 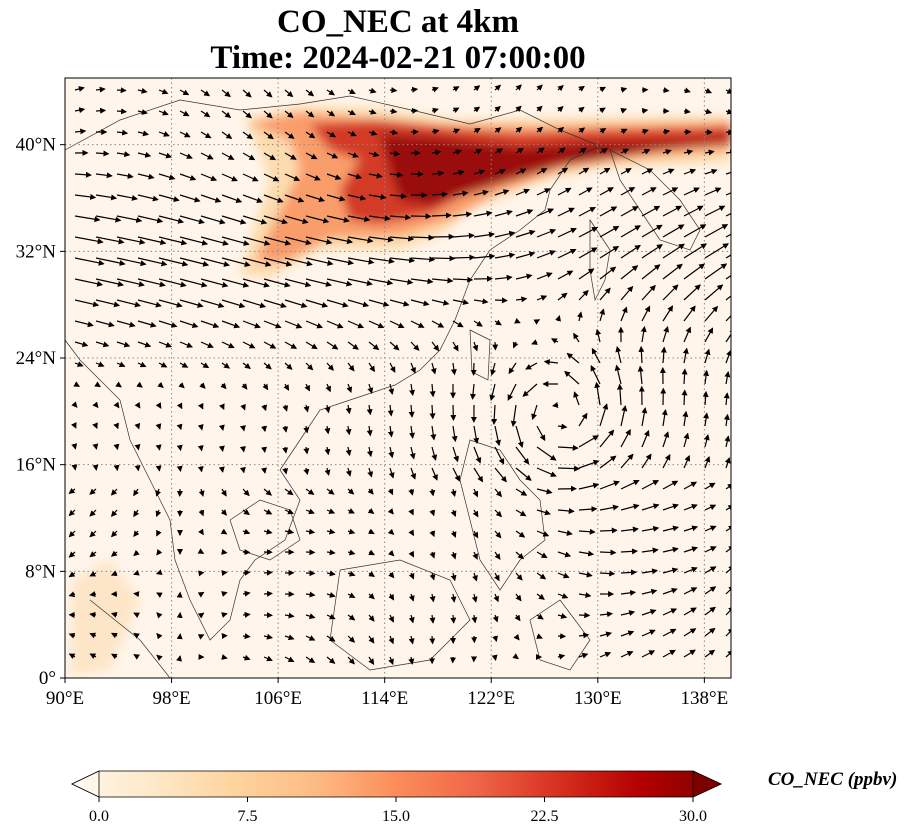 What do you see at coordinates (555, 169) in the screenshot?
I see `co-plume-core` at bounding box center [555, 169].